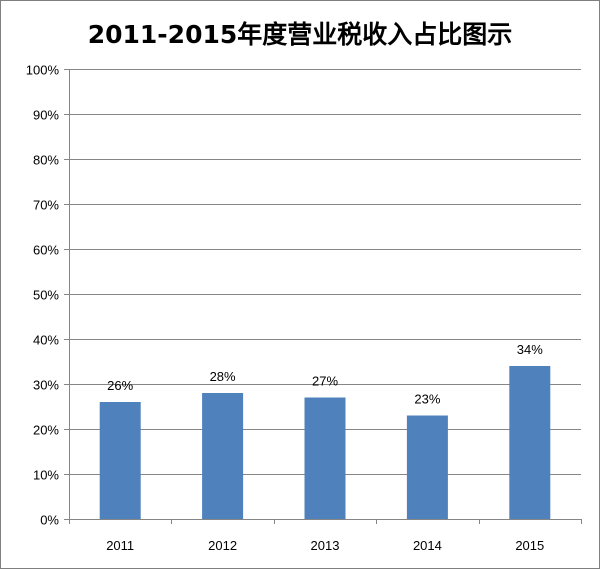 The image size is (600, 569). Describe the element at coordinates (300, 34) in the screenshot. I see `chart-title: 2011-2015年度营业税收入占比图示` at that location.